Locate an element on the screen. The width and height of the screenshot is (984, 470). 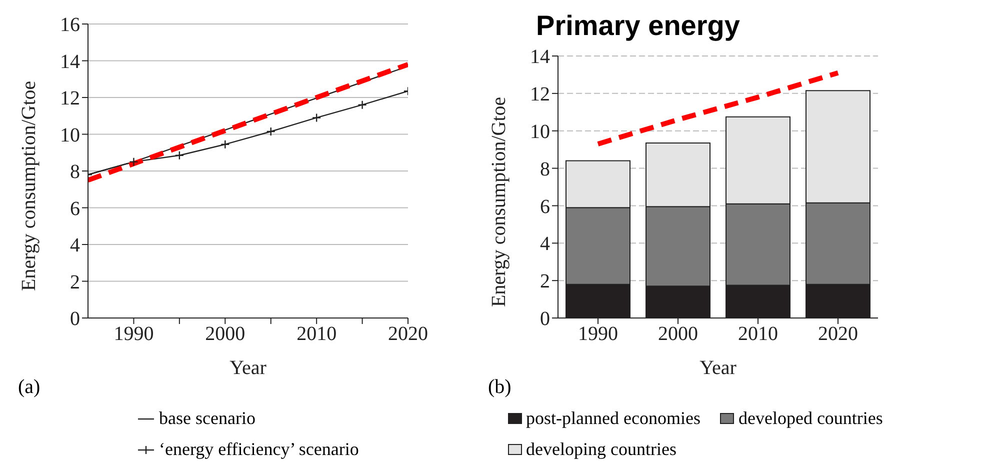
legend-label: developing countries is located at coordinates (601, 449).